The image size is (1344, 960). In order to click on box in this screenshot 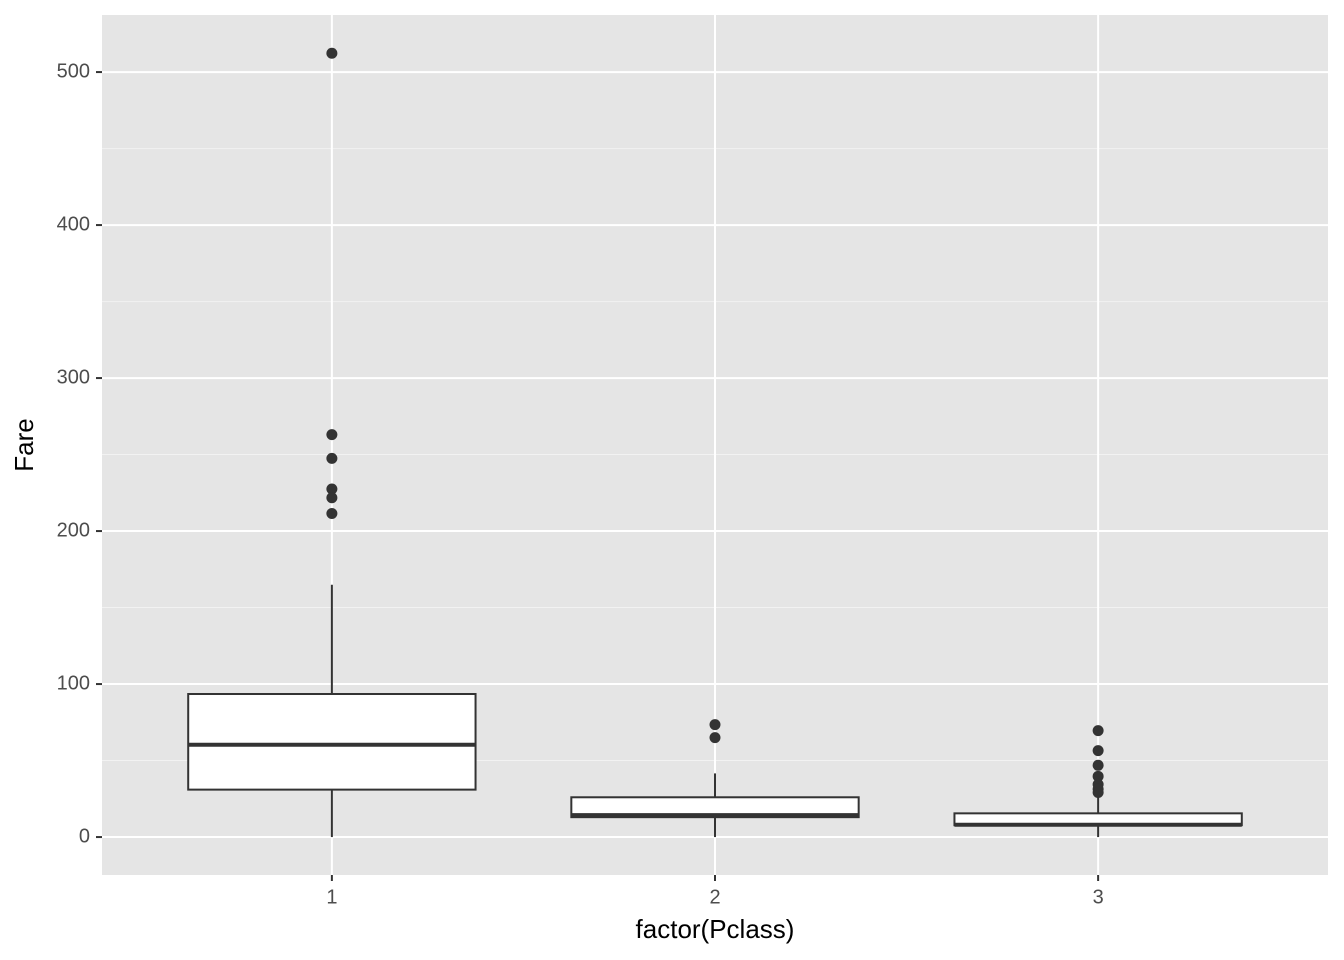, I will do `click(332, 742)`.